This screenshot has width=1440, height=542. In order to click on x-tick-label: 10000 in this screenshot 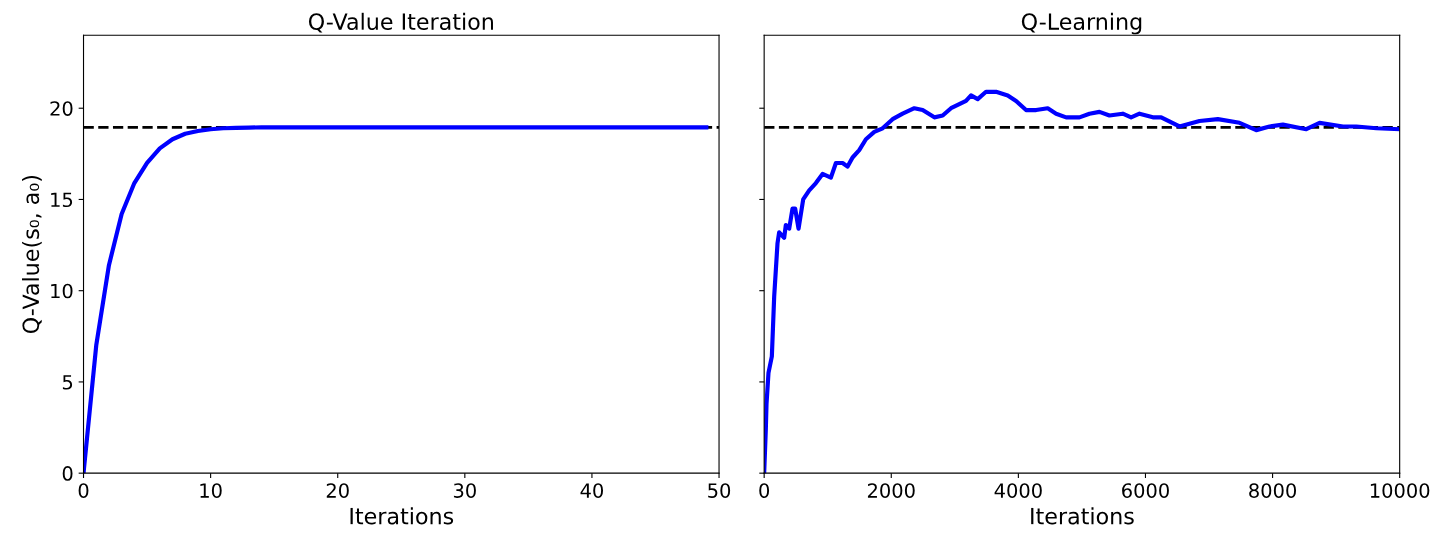, I will do `click(1400, 490)`.